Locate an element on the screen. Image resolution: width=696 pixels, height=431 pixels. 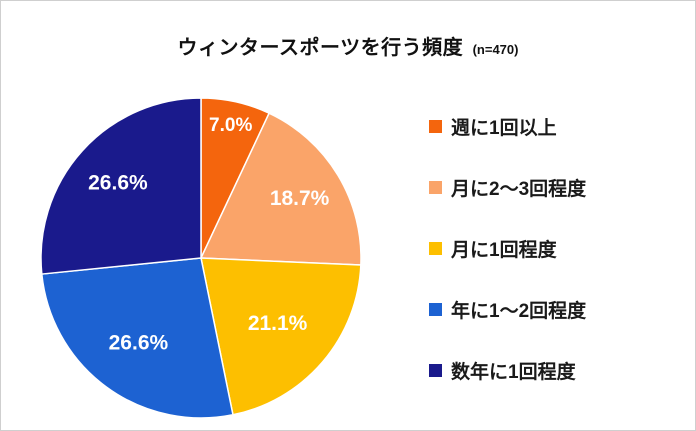
chart-header: ウィンタースポーツを行う頻度 (n=470) is located at coordinates (348, 45).